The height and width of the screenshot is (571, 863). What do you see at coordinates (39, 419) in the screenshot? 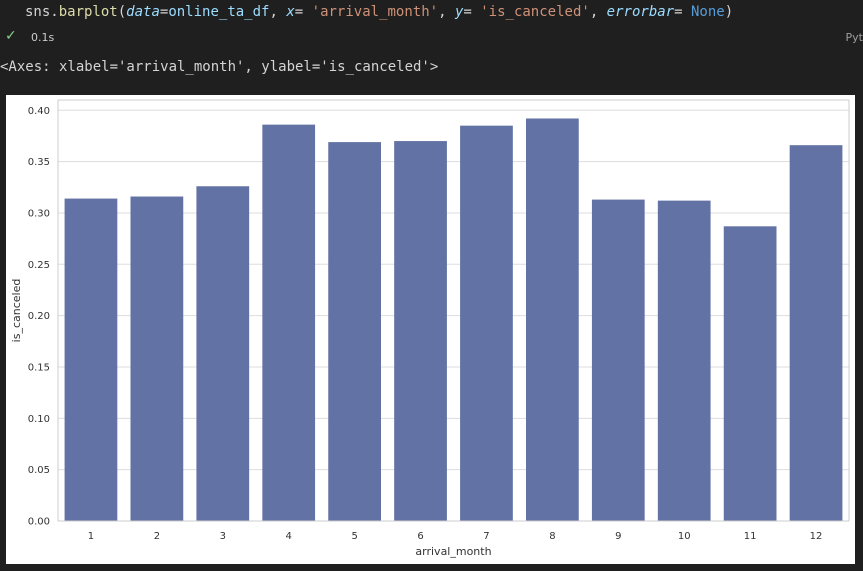
I see `y-tick-label: 0.10` at bounding box center [39, 419].